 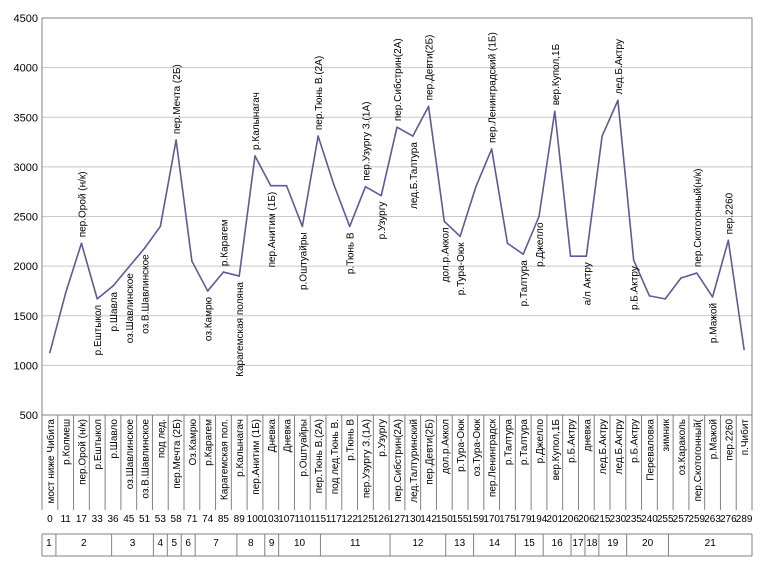 I want to click on x-category-label: пер.Скотогонный(, so click(x=698, y=459).